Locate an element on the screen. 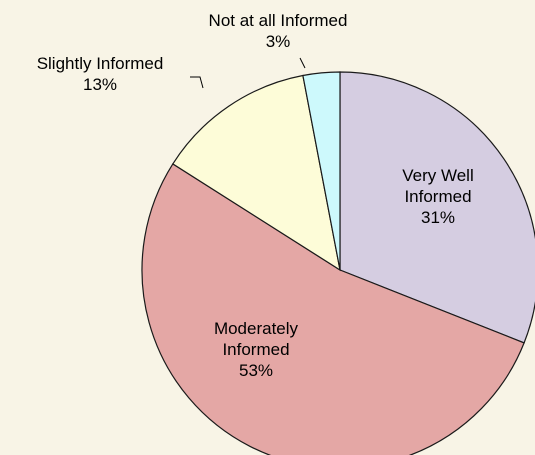  category-label: Moderately Informed is located at coordinates (256, 339).